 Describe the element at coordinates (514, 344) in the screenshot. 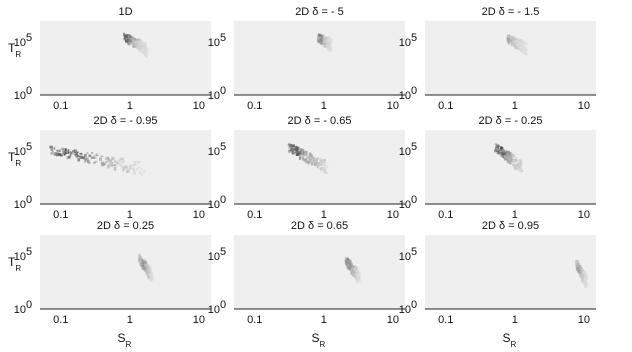

I see `x-axis-subscript: R` at that location.